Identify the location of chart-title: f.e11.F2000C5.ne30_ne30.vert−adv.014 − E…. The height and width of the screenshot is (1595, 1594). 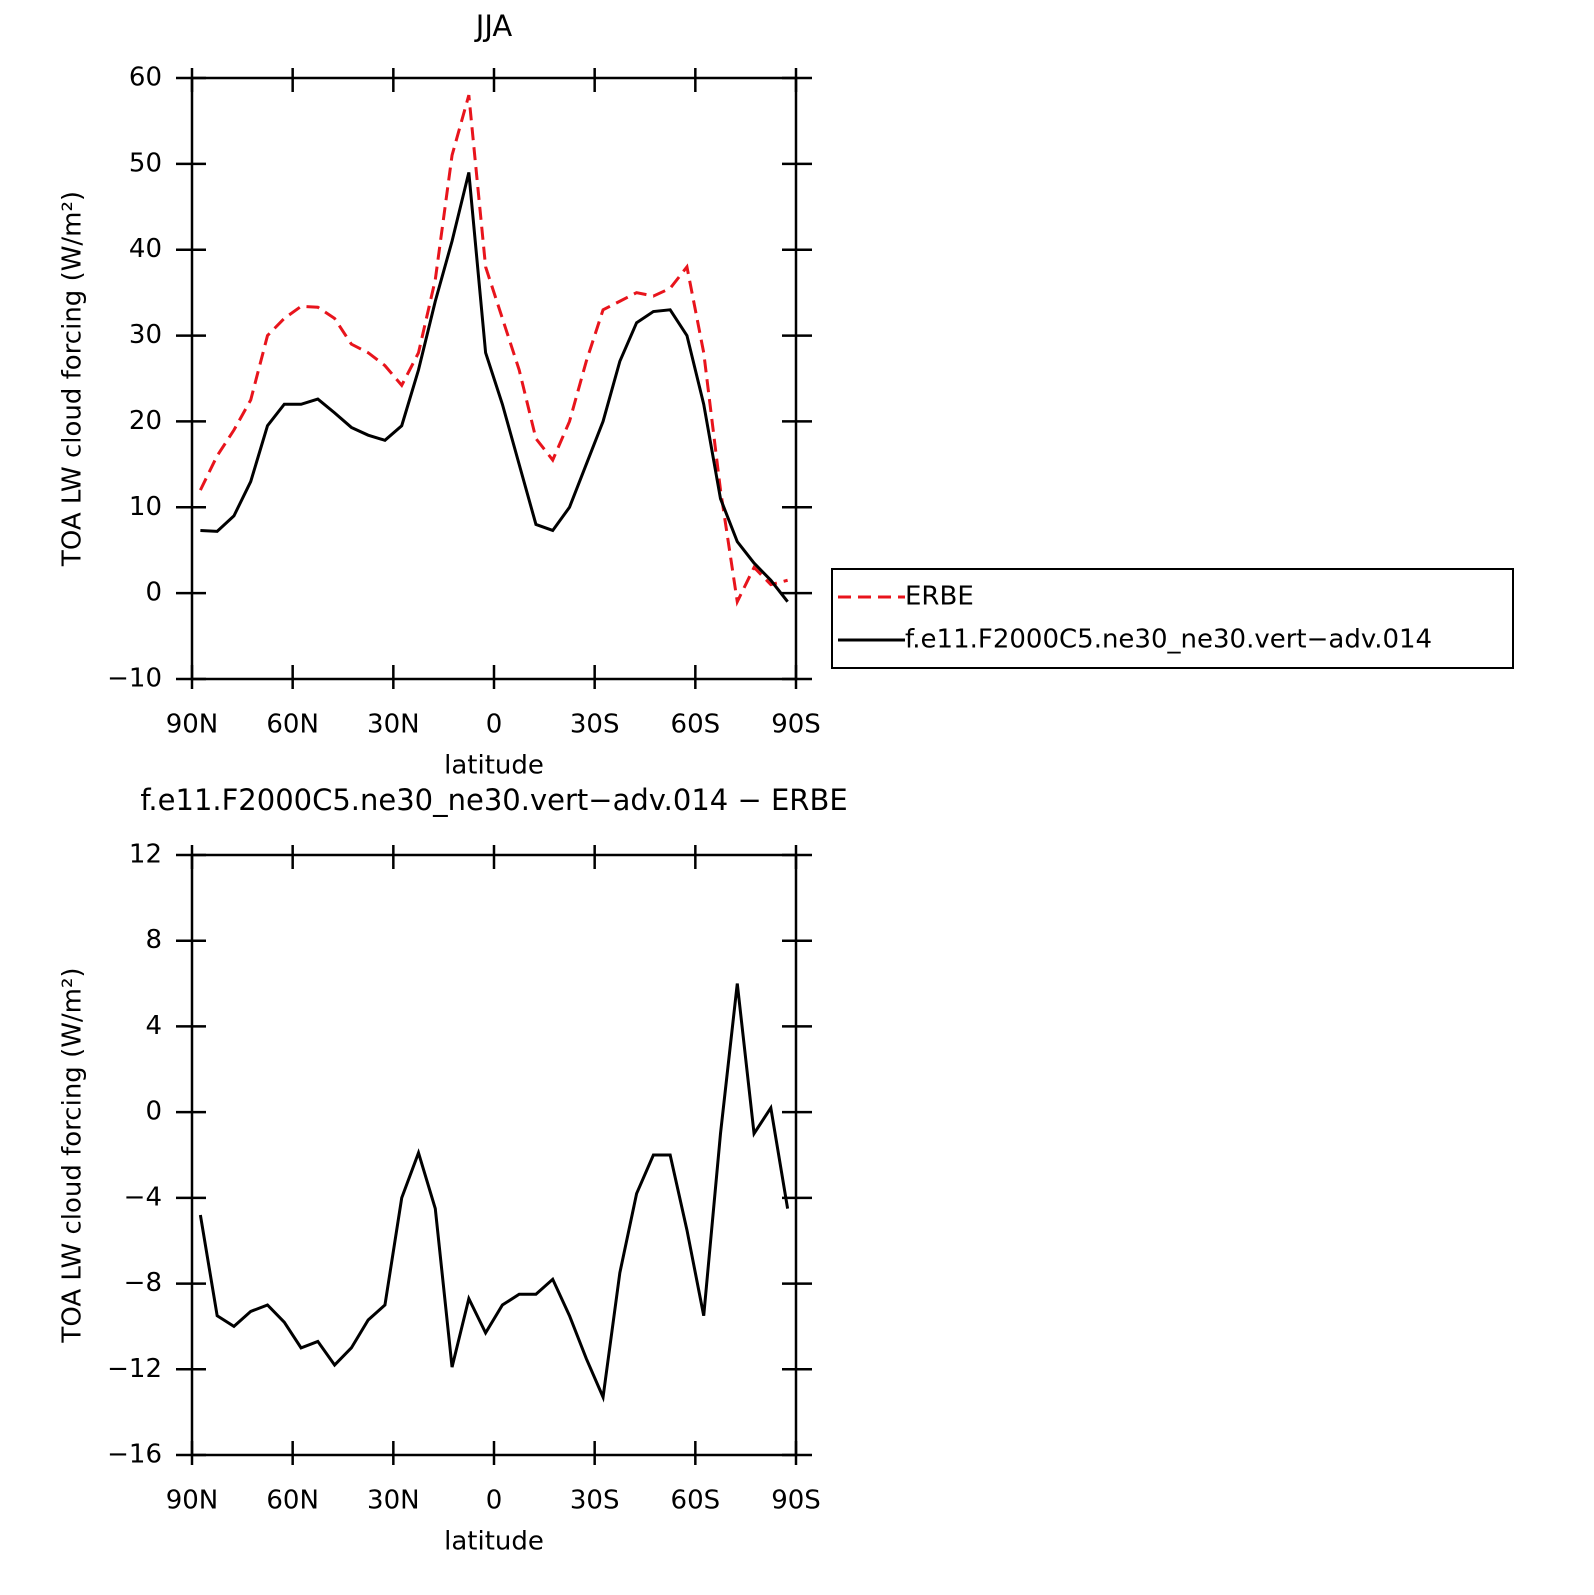
(493, 800).